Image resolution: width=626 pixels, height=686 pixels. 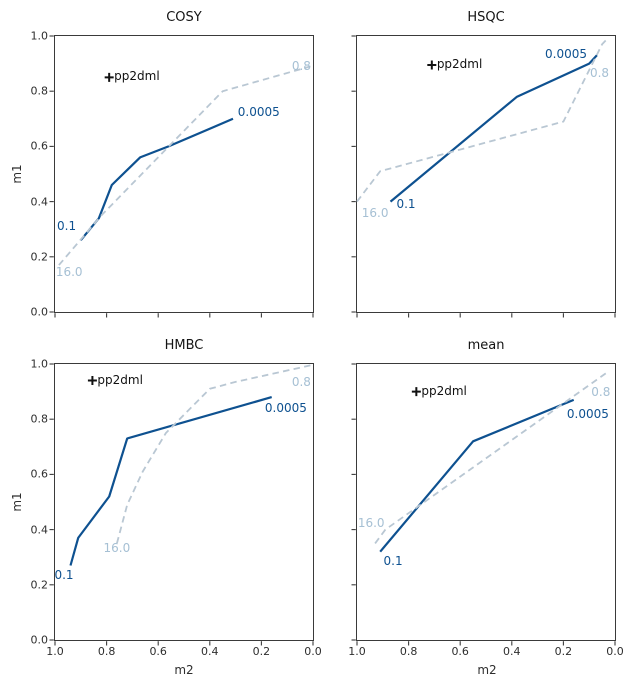 What do you see at coordinates (487, 670) in the screenshot?
I see `x-axis-label-right: m2` at bounding box center [487, 670].